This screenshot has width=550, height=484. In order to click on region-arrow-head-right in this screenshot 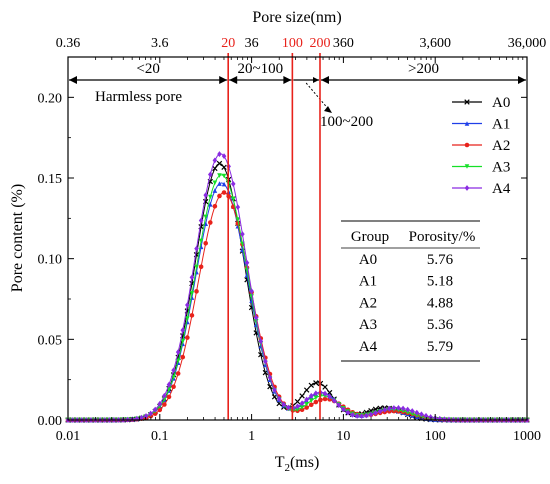, I will do `click(223, 80)`.